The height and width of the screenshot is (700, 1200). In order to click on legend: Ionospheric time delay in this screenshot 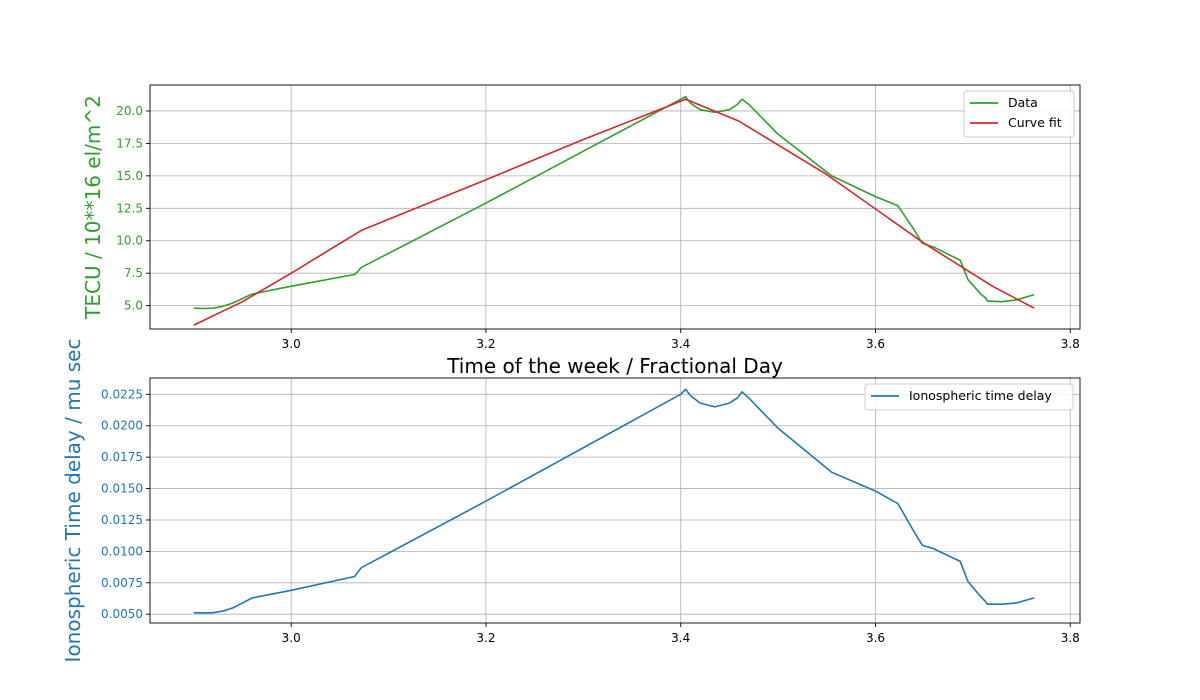, I will do `click(969, 397)`.